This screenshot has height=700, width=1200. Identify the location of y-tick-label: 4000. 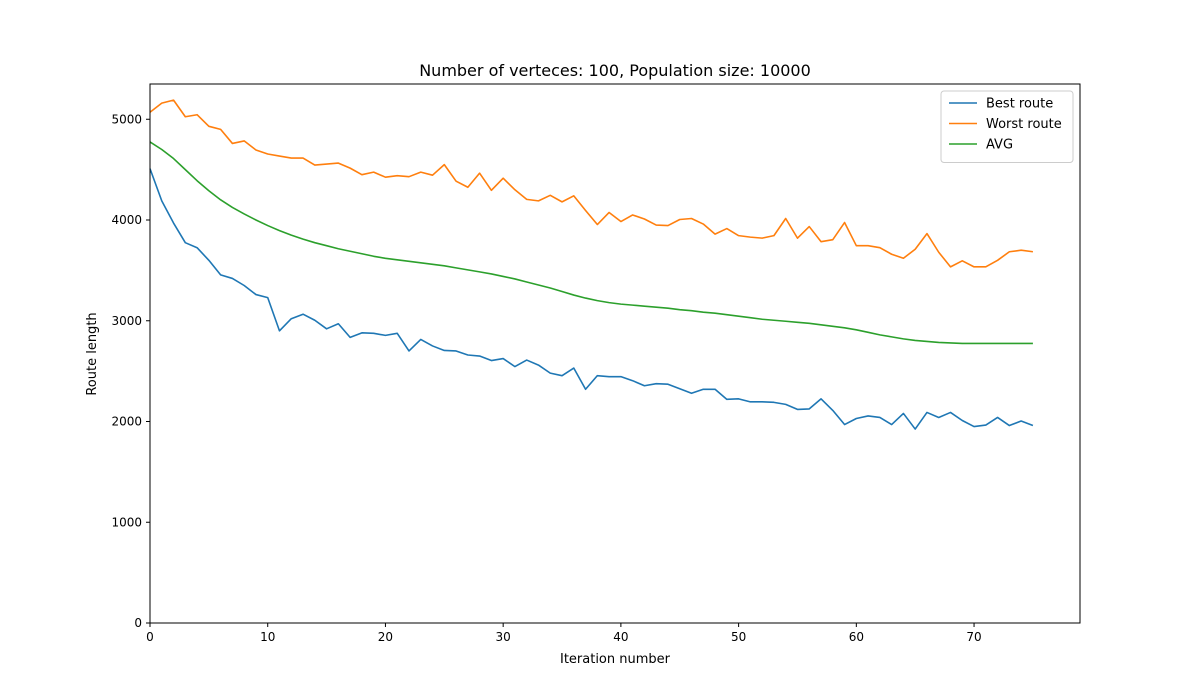
(126, 220).